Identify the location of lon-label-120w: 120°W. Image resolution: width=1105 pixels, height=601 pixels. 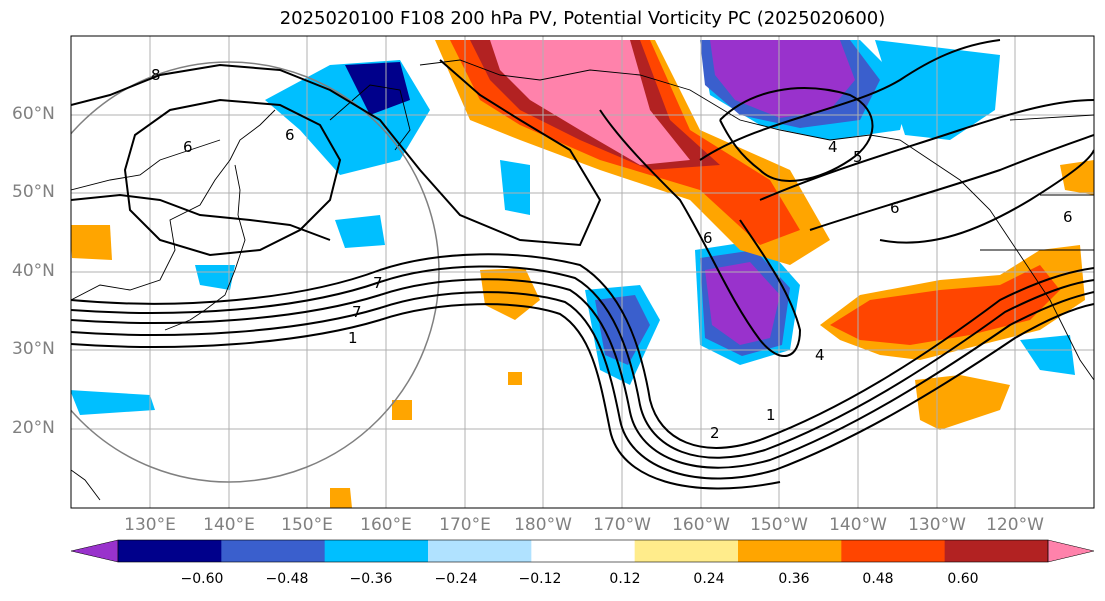
(1015, 525).